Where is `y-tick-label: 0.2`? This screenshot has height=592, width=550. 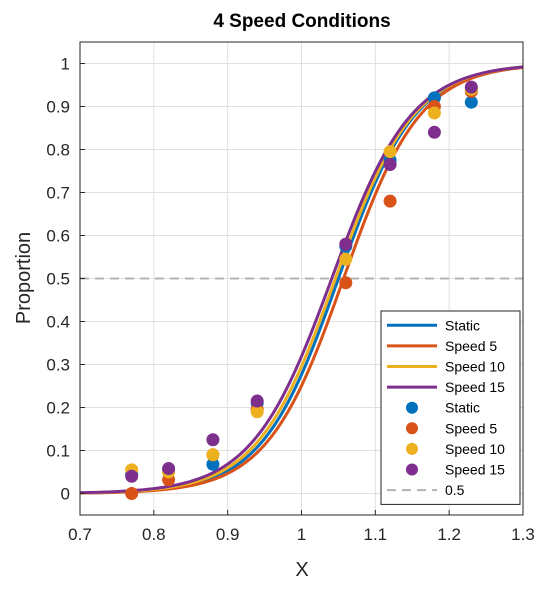
y-tick-label: 0.2 is located at coordinates (58, 408).